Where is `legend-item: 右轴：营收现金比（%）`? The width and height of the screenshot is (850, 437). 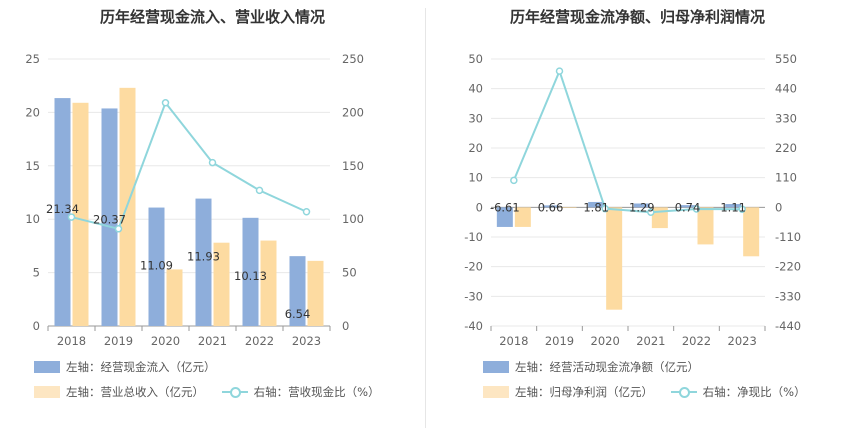
legend-item: 右轴：营收现金比（%） is located at coordinates (300, 392).